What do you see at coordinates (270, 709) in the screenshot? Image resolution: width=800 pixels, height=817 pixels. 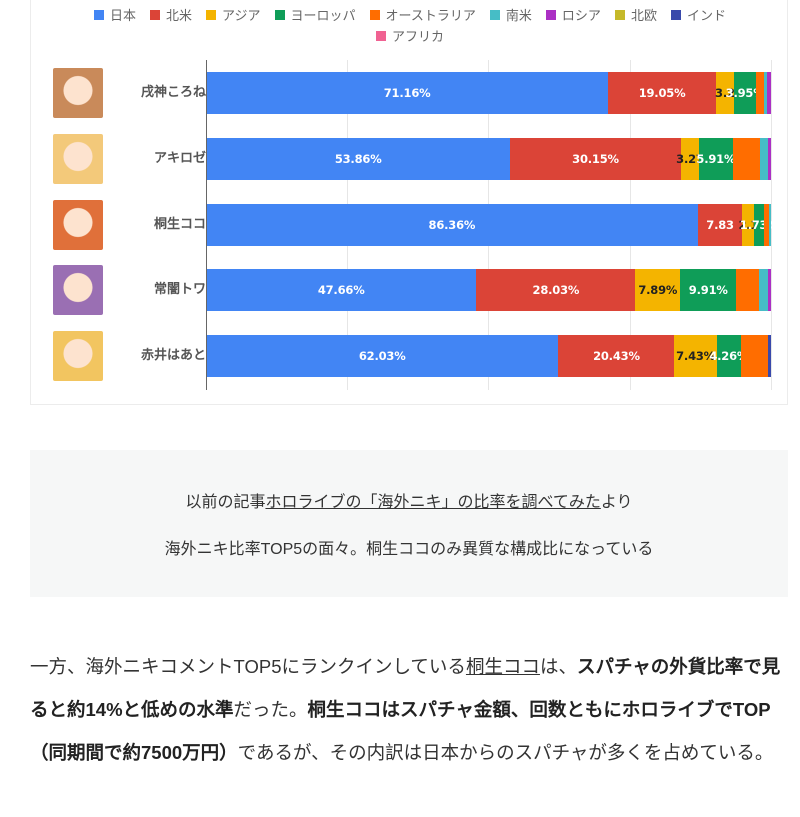 I see `text: だった。` at bounding box center [270, 709].